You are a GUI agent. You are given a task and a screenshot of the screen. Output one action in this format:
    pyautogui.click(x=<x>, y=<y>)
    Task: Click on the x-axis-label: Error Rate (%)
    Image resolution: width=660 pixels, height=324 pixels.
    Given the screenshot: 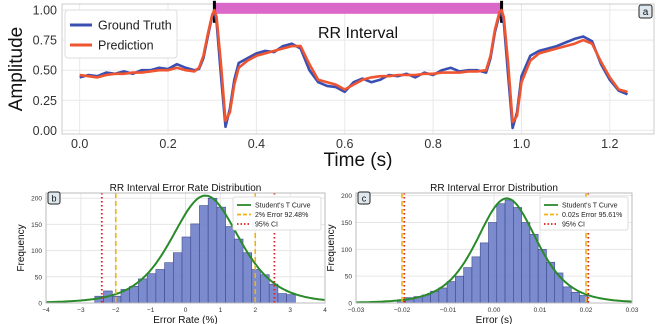 What is the action you would take?
    pyautogui.click(x=185, y=319)
    